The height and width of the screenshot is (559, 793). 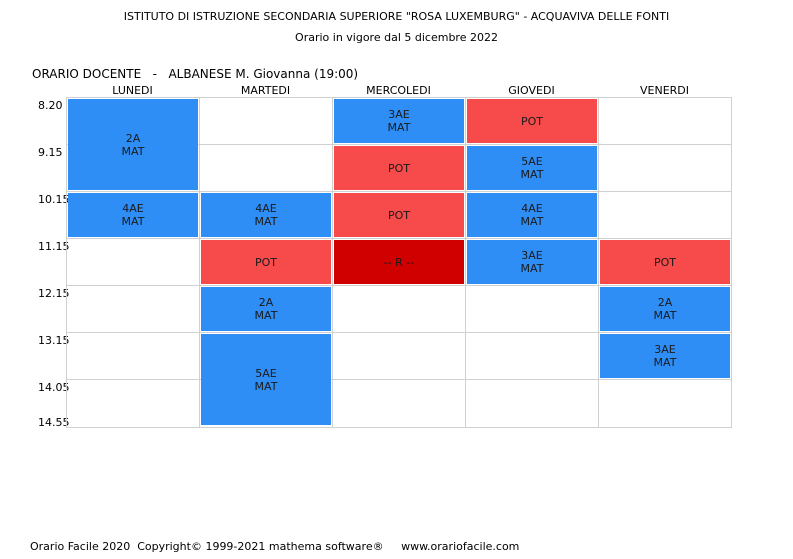 I want to click on day-header-mercoledi: MERCOLEDI, so click(x=398, y=90).